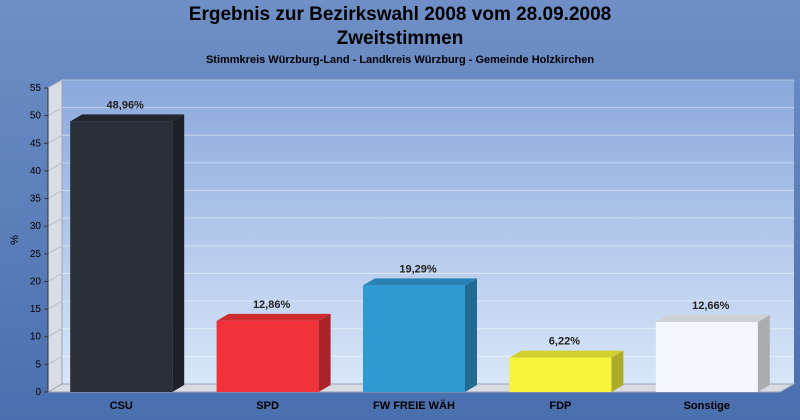 The width and height of the screenshot is (800, 420). What do you see at coordinates (267, 406) in the screenshot?
I see `x-tick-label: SPD` at bounding box center [267, 406].